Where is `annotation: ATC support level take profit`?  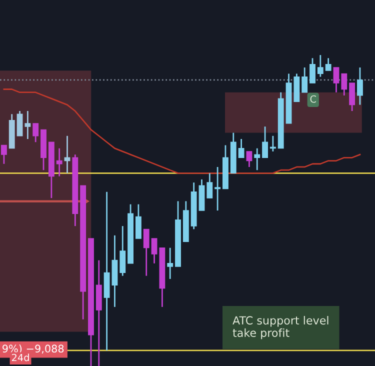 annotation: ATC support level take profit is located at coordinates (280, 328).